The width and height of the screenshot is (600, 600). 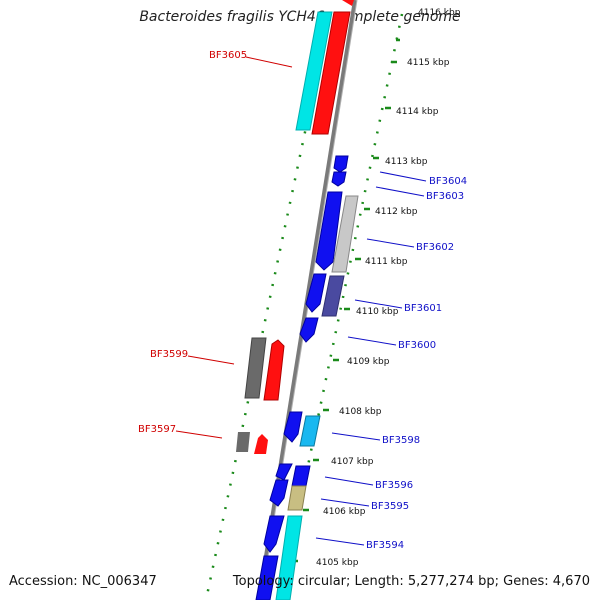 What do you see at coordinates (83, 581) in the screenshot?
I see `accession-text: Accession: NC_006347` at bounding box center [83, 581].